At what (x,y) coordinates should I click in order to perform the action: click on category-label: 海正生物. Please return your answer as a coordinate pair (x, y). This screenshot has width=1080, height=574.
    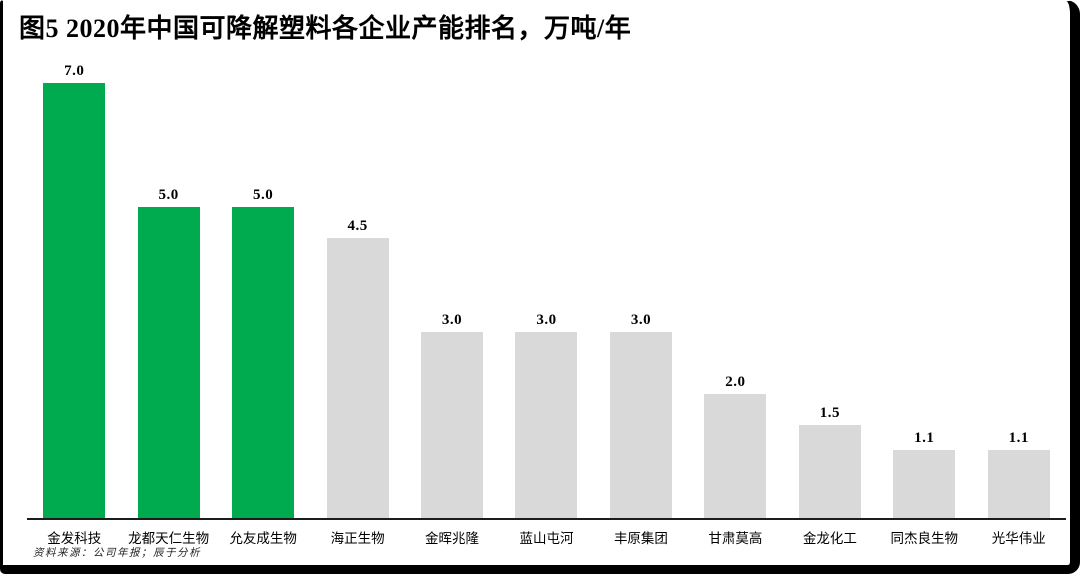
    Looking at the image, I should click on (357, 538).